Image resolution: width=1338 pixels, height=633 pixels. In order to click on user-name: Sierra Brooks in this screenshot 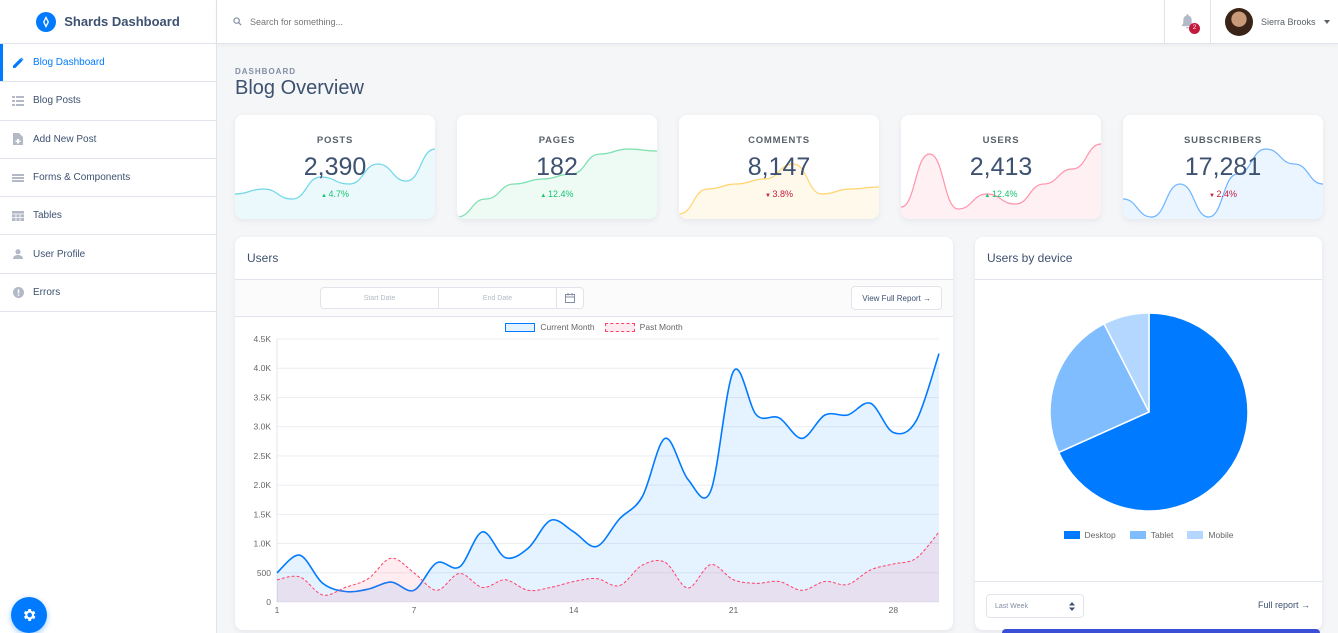, I will do `click(1288, 21)`.